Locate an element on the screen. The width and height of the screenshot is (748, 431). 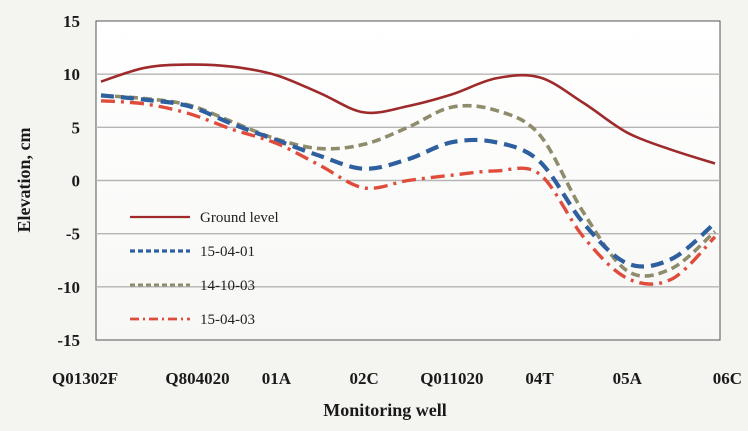
x-tick-label: 05A is located at coordinates (628, 378).